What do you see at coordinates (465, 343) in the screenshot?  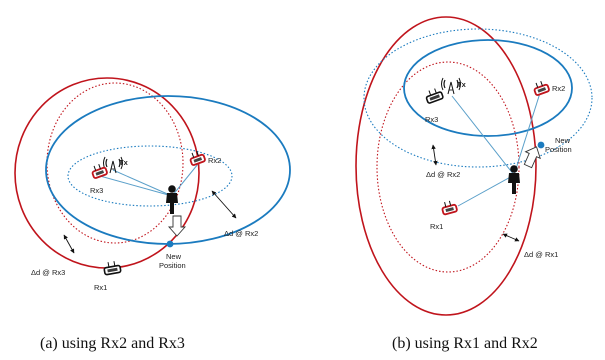 I see `caption-b: (b) using Rx1 and Rx2` at bounding box center [465, 343].